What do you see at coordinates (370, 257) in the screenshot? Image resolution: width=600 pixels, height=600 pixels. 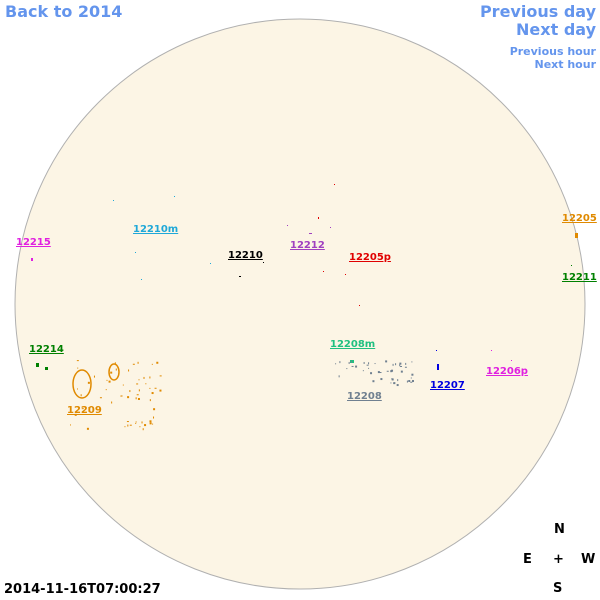 I see `region-label: 12205p` at bounding box center [370, 257].